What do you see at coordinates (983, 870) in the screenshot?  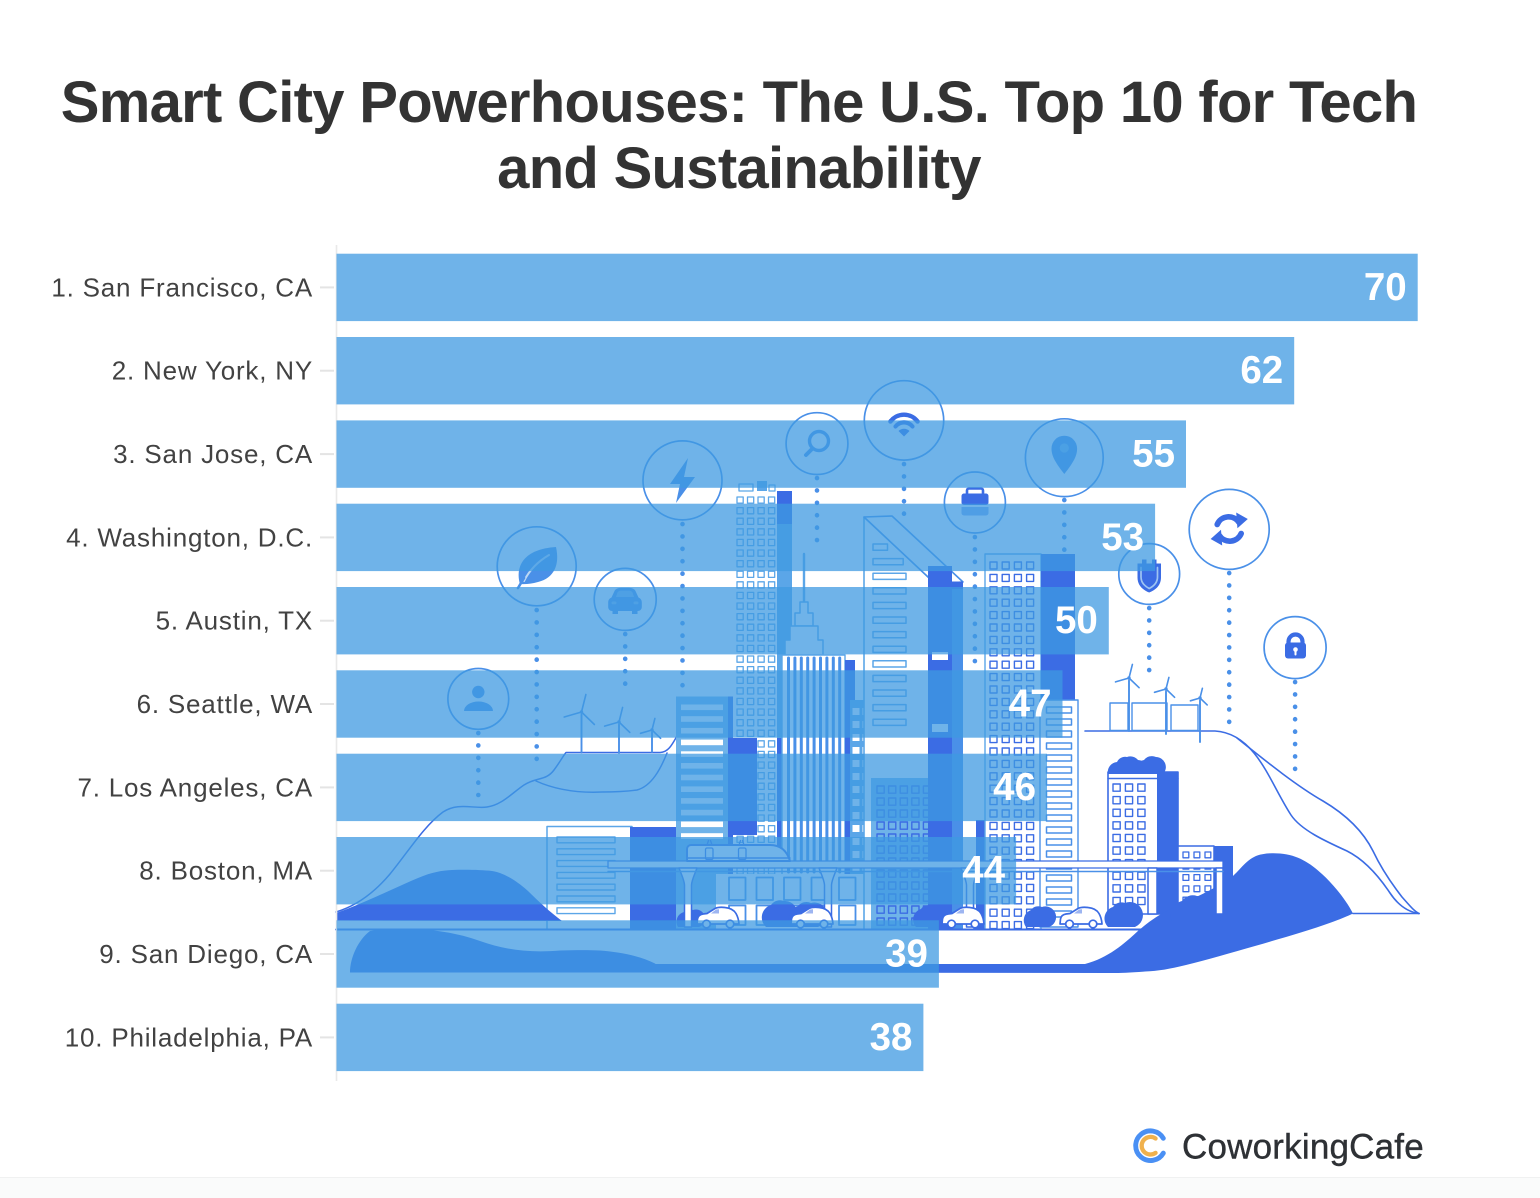 I see `svg-text: 44` at bounding box center [983, 870].